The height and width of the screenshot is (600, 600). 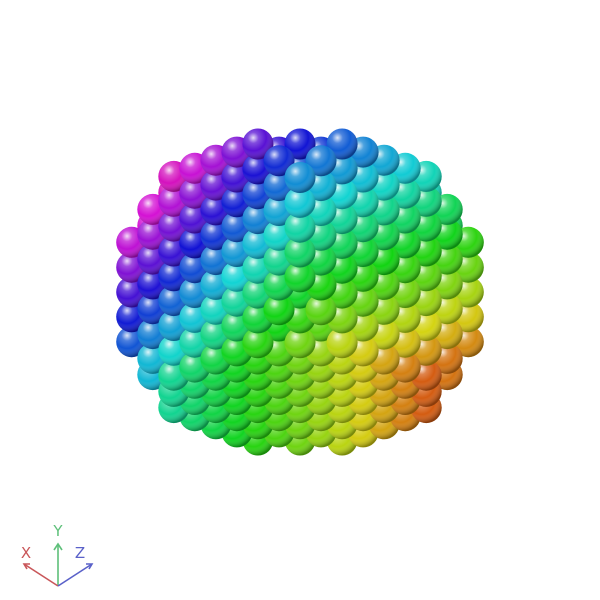 What do you see at coordinates (58, 564) in the screenshot?
I see `y-axis-icon` at bounding box center [58, 564].